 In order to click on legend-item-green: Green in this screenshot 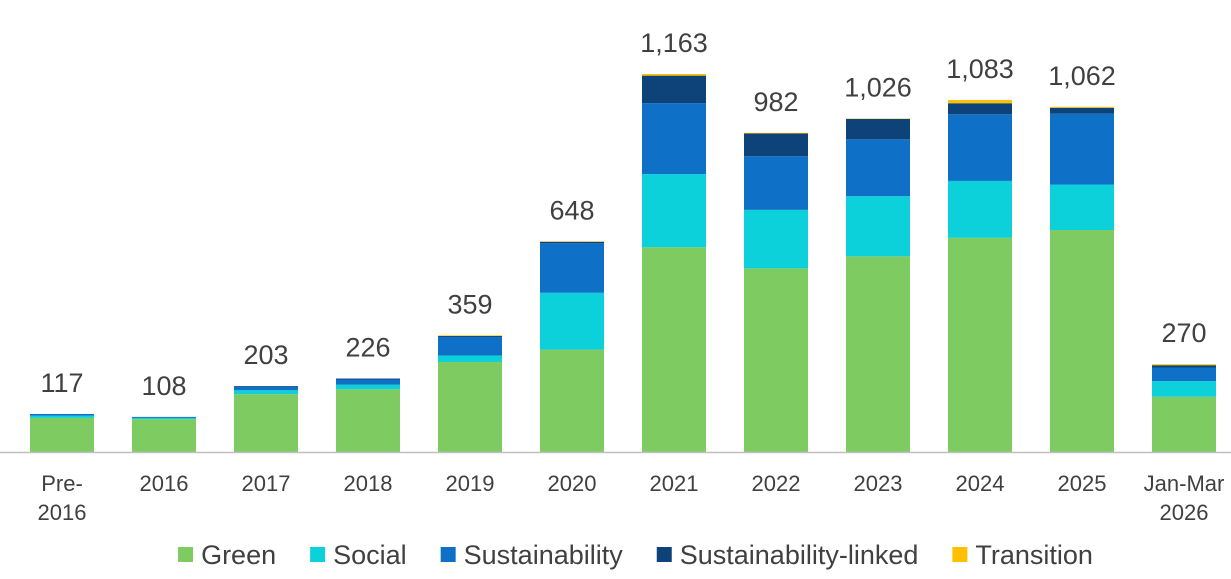, I will do `click(227, 555)`.